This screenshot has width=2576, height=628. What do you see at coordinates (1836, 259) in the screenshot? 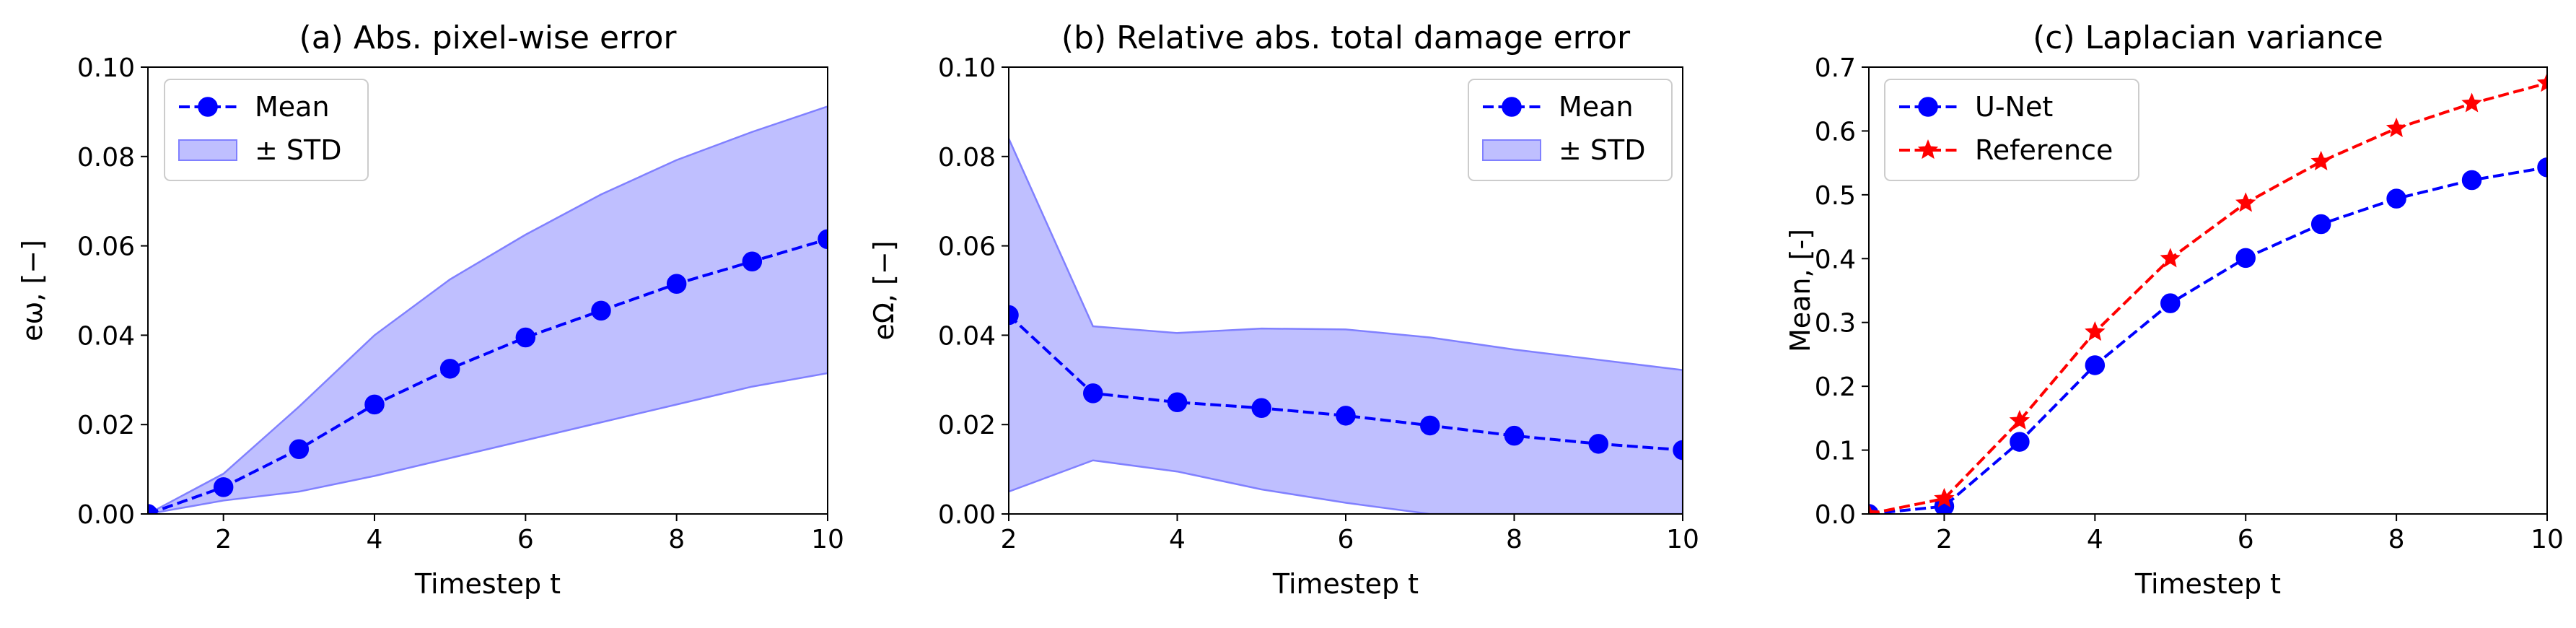
I see `y-tick-label: 0.4` at bounding box center [1836, 259].